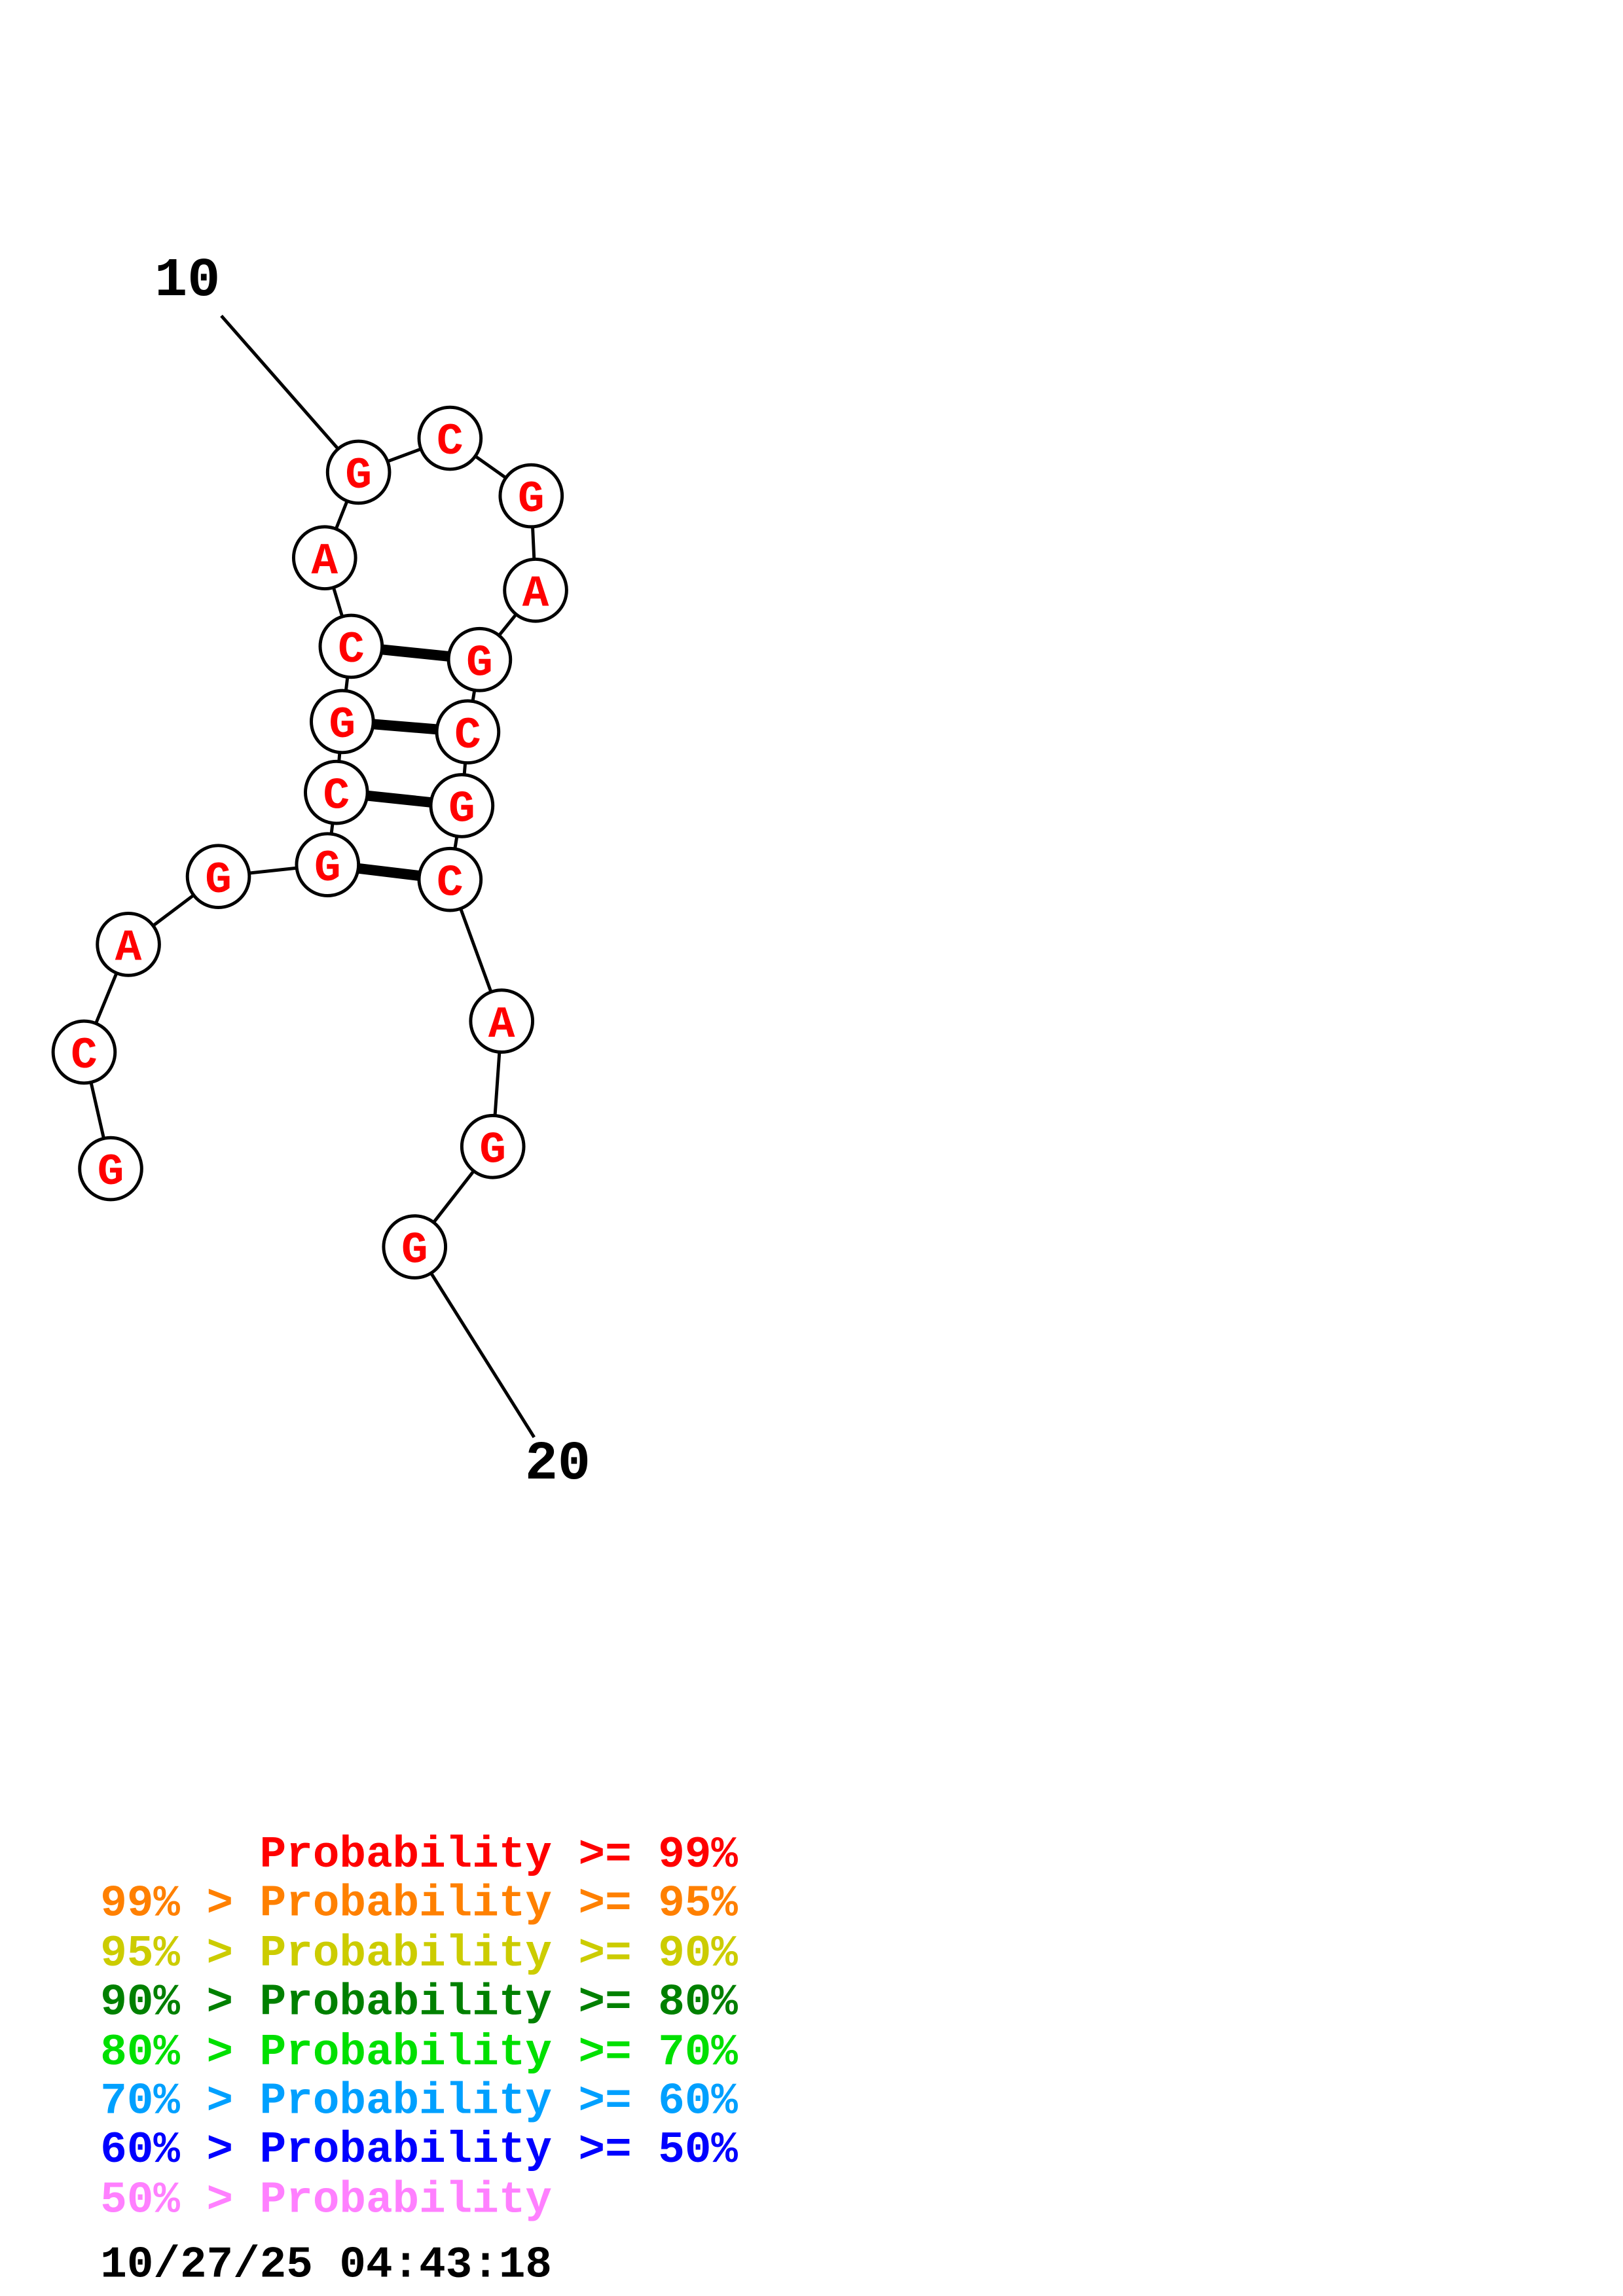 This screenshot has height=2296, width=1623. I want to click on legend-entry: Probability >= 99%, so click(419, 1856).